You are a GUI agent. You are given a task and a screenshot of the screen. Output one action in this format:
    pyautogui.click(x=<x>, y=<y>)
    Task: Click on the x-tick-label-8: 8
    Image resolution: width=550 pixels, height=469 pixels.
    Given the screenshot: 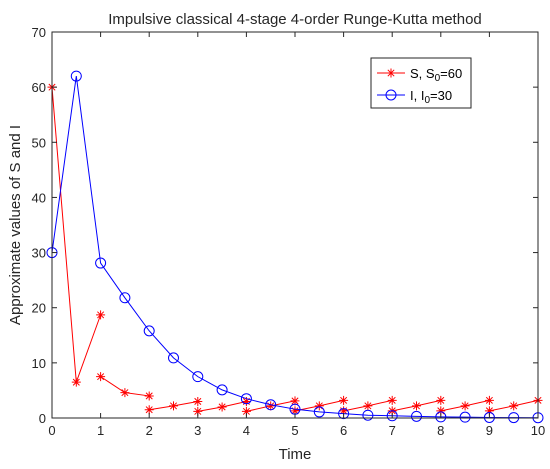 What is the action you would take?
    pyautogui.click(x=440, y=430)
    